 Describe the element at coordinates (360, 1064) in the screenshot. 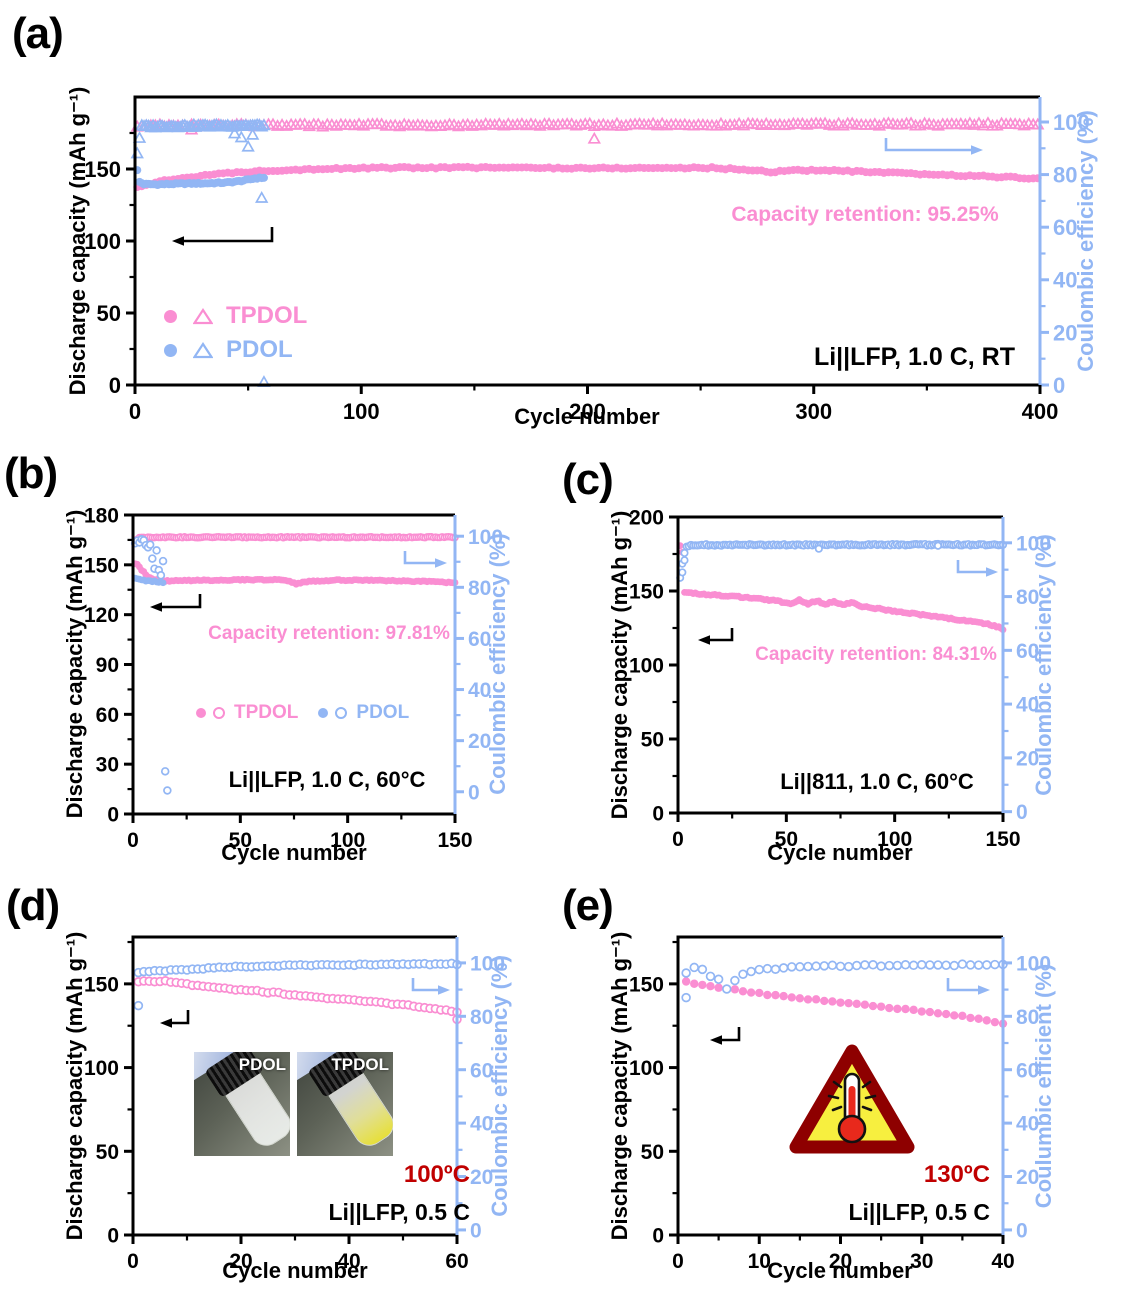

I see `tpdol-photo-label: TPDOL` at that location.